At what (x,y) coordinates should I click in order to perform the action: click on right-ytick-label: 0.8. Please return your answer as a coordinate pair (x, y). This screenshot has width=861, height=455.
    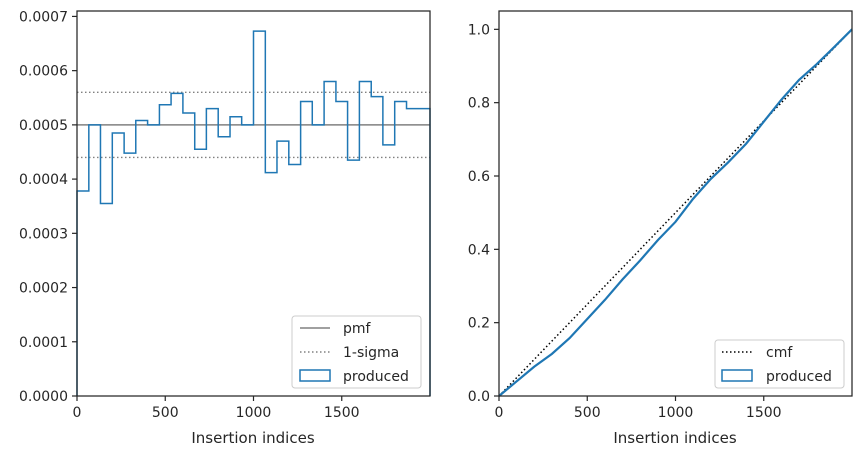
    Looking at the image, I should click on (479, 104).